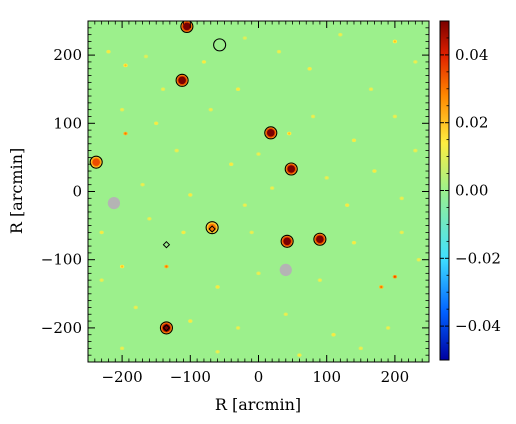 Image resolution: width=516 pixels, height=424 pixels. Describe the element at coordinates (190, 377) in the screenshot. I see `x-tick-label: −100` at that location.